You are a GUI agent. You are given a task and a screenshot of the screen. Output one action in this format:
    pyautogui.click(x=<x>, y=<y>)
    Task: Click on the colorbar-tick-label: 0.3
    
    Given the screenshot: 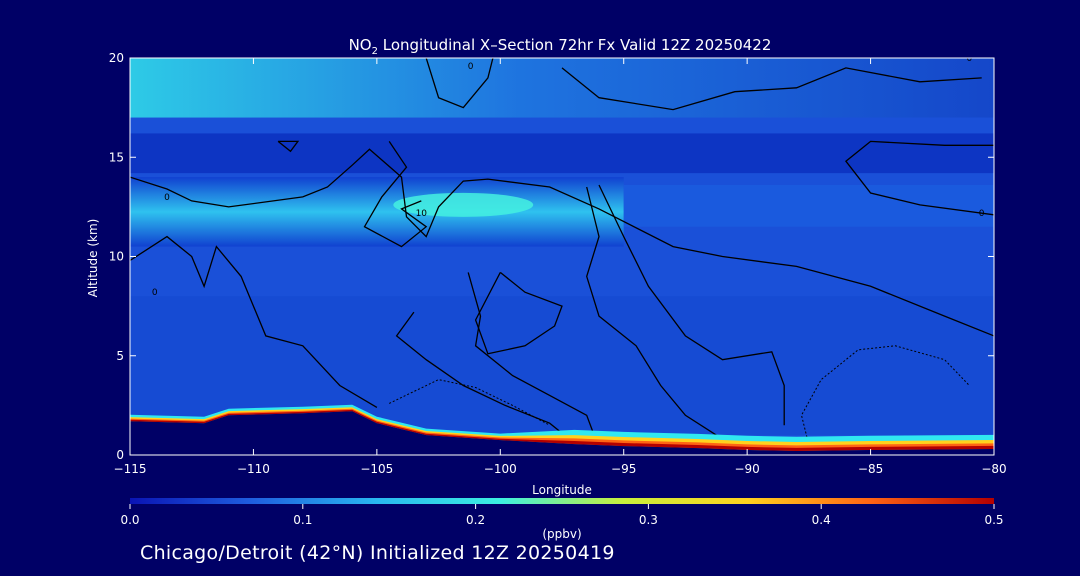 What is the action you would take?
    pyautogui.click(x=648, y=520)
    